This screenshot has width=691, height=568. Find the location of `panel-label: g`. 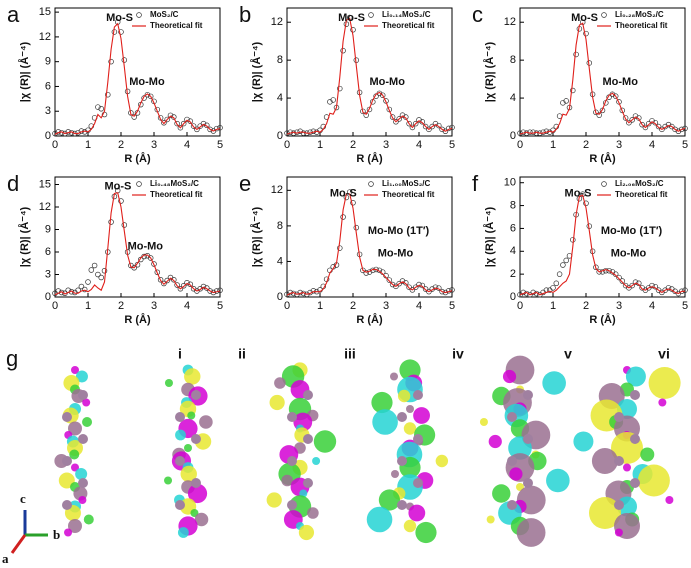

panel-label: g is located at coordinates (12, 358).